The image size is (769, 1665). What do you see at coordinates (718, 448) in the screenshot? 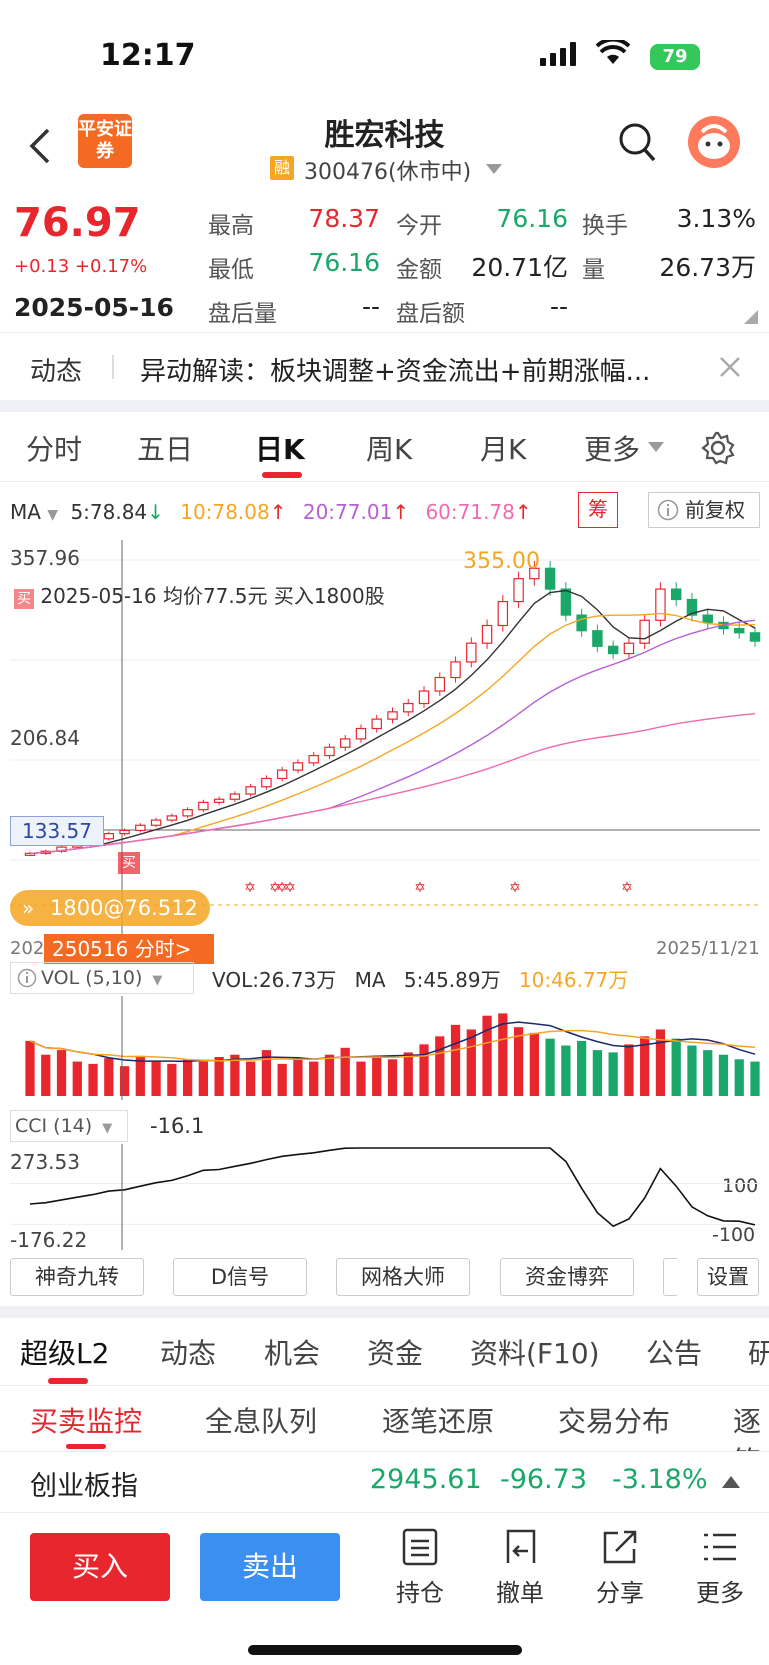
I see `gear-icon` at bounding box center [718, 448].